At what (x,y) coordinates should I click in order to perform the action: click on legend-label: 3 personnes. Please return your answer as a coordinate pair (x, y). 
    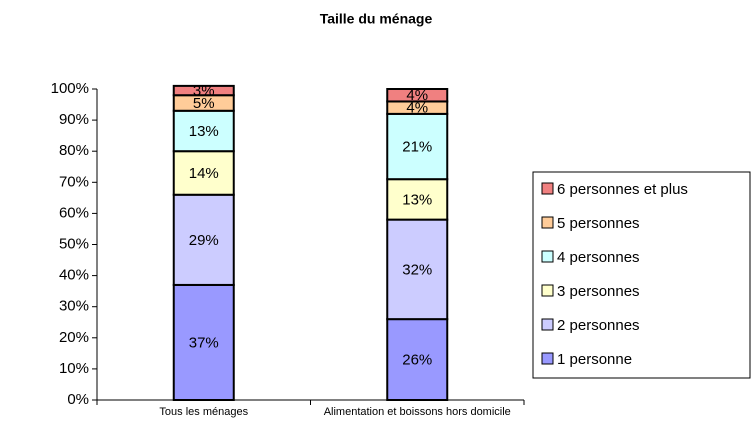
    Looking at the image, I should click on (598, 291).